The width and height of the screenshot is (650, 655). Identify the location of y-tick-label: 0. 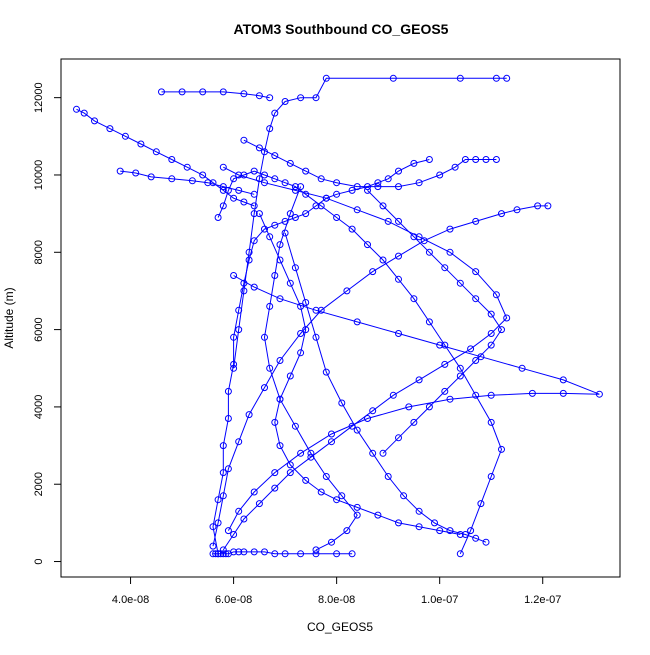
(39, 561).